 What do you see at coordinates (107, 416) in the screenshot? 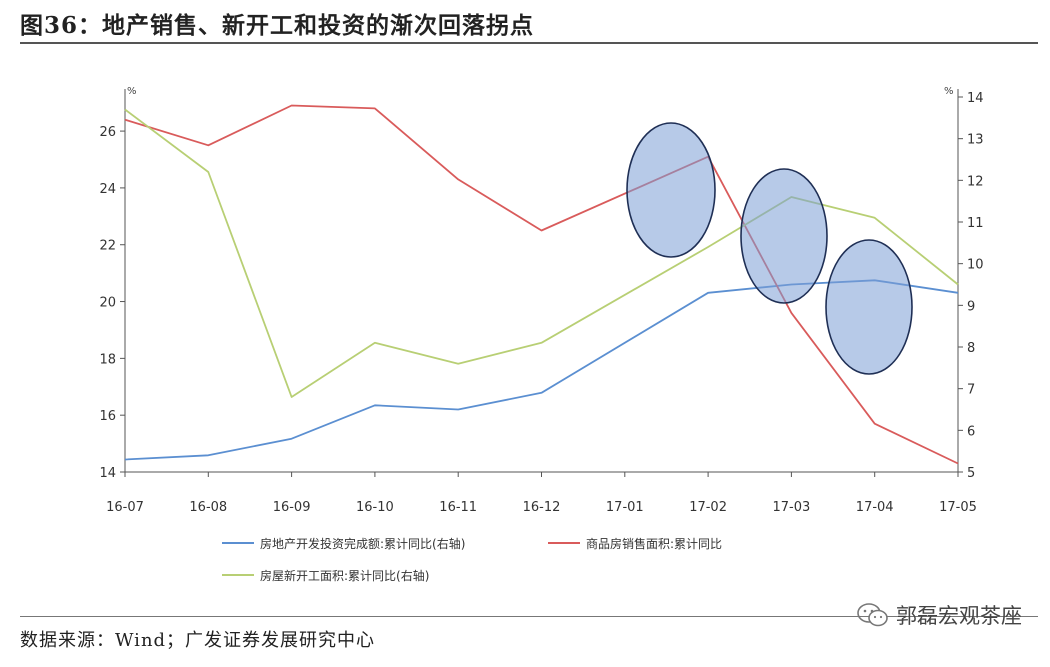
I see `left-tick-label: 16` at bounding box center [107, 416].